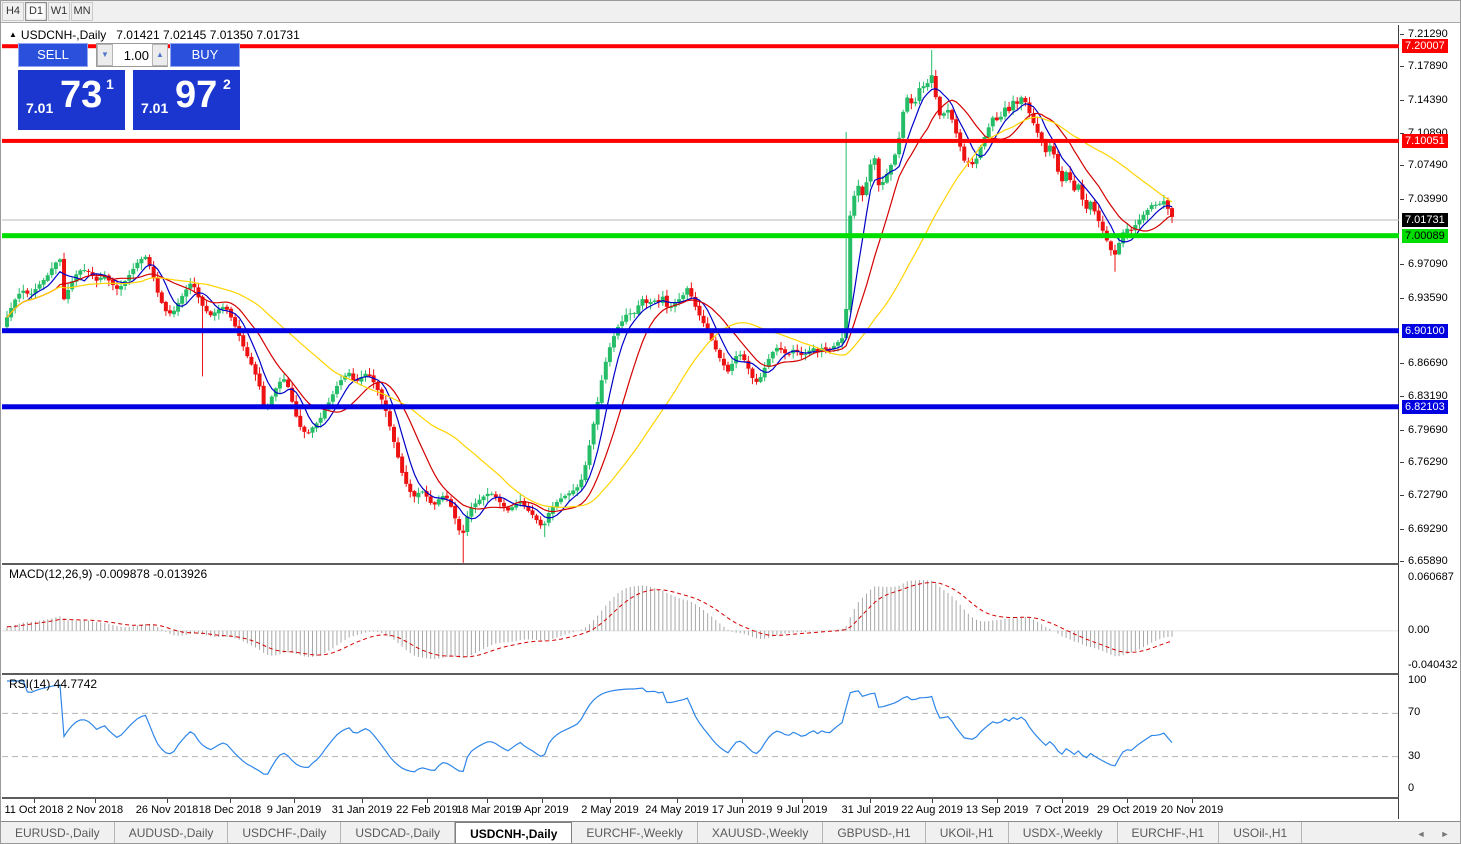 The image size is (1461, 844). Describe the element at coordinates (514, 832) in the screenshot. I see `chart-tab-usdcnh-daily: USDCNH-,Daily` at that location.